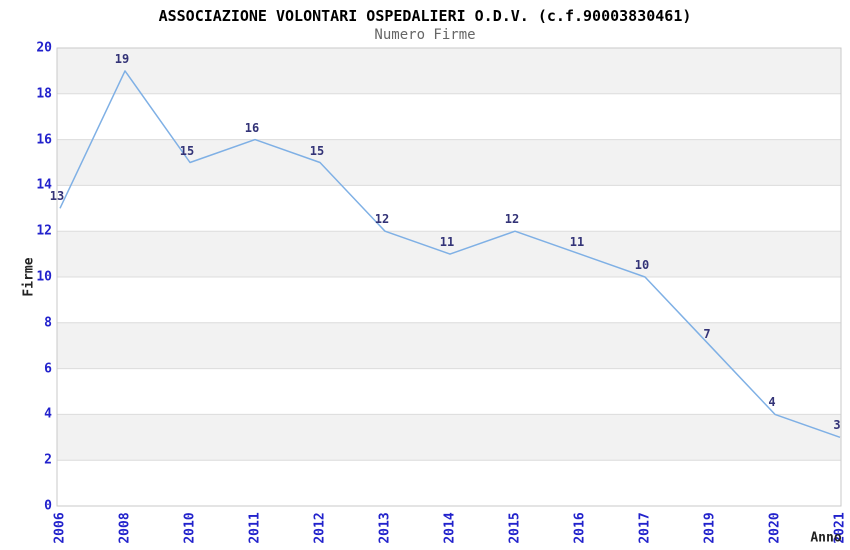  I want to click on y-axis-title: Firme, so click(29, 277).